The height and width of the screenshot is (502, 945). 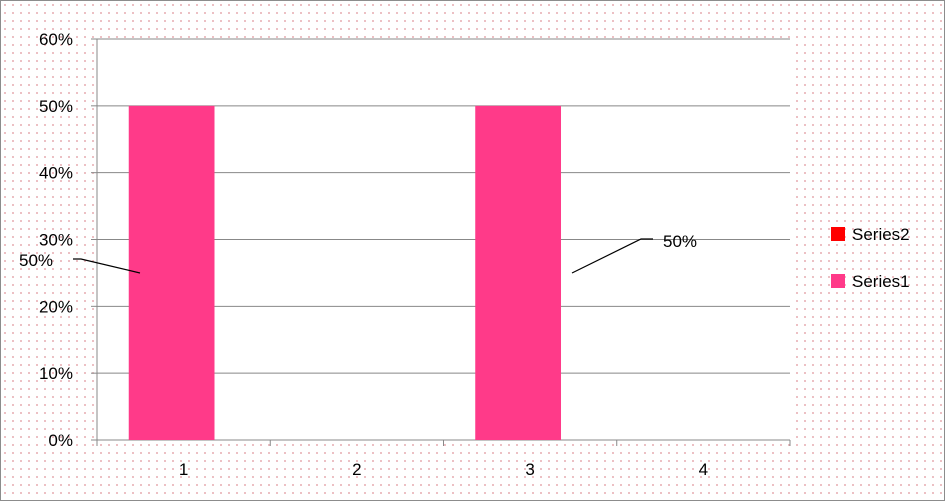 What do you see at coordinates (56, 306) in the screenshot?
I see `y-tick-label: 20%` at bounding box center [56, 306].